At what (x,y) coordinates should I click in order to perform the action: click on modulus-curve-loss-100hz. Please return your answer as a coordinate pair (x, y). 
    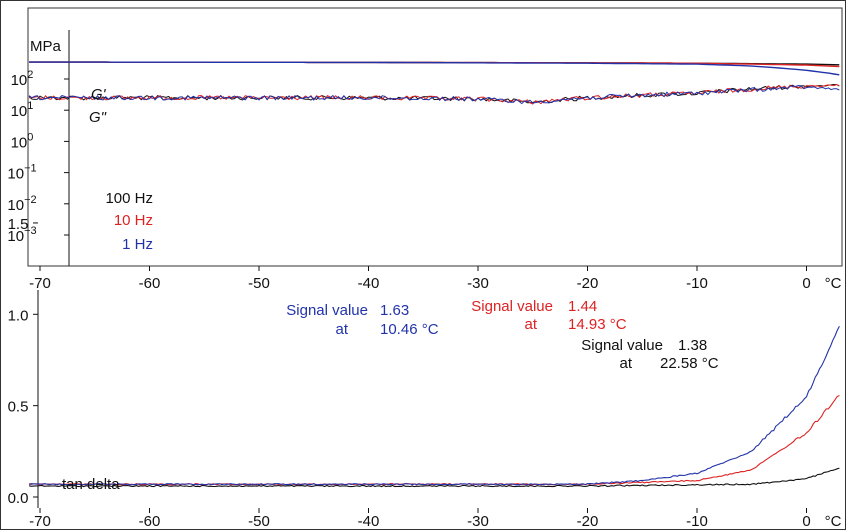
    Looking at the image, I should click on (434, 93).